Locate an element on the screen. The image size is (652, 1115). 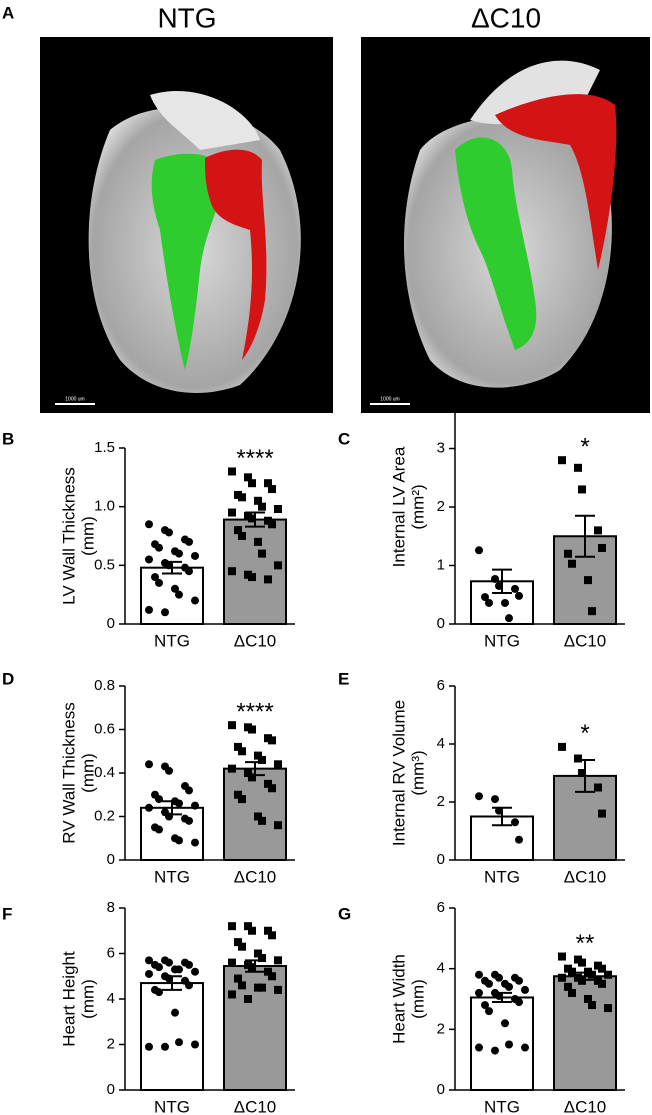
image-title: ΔC10 is located at coordinates (506, 17).